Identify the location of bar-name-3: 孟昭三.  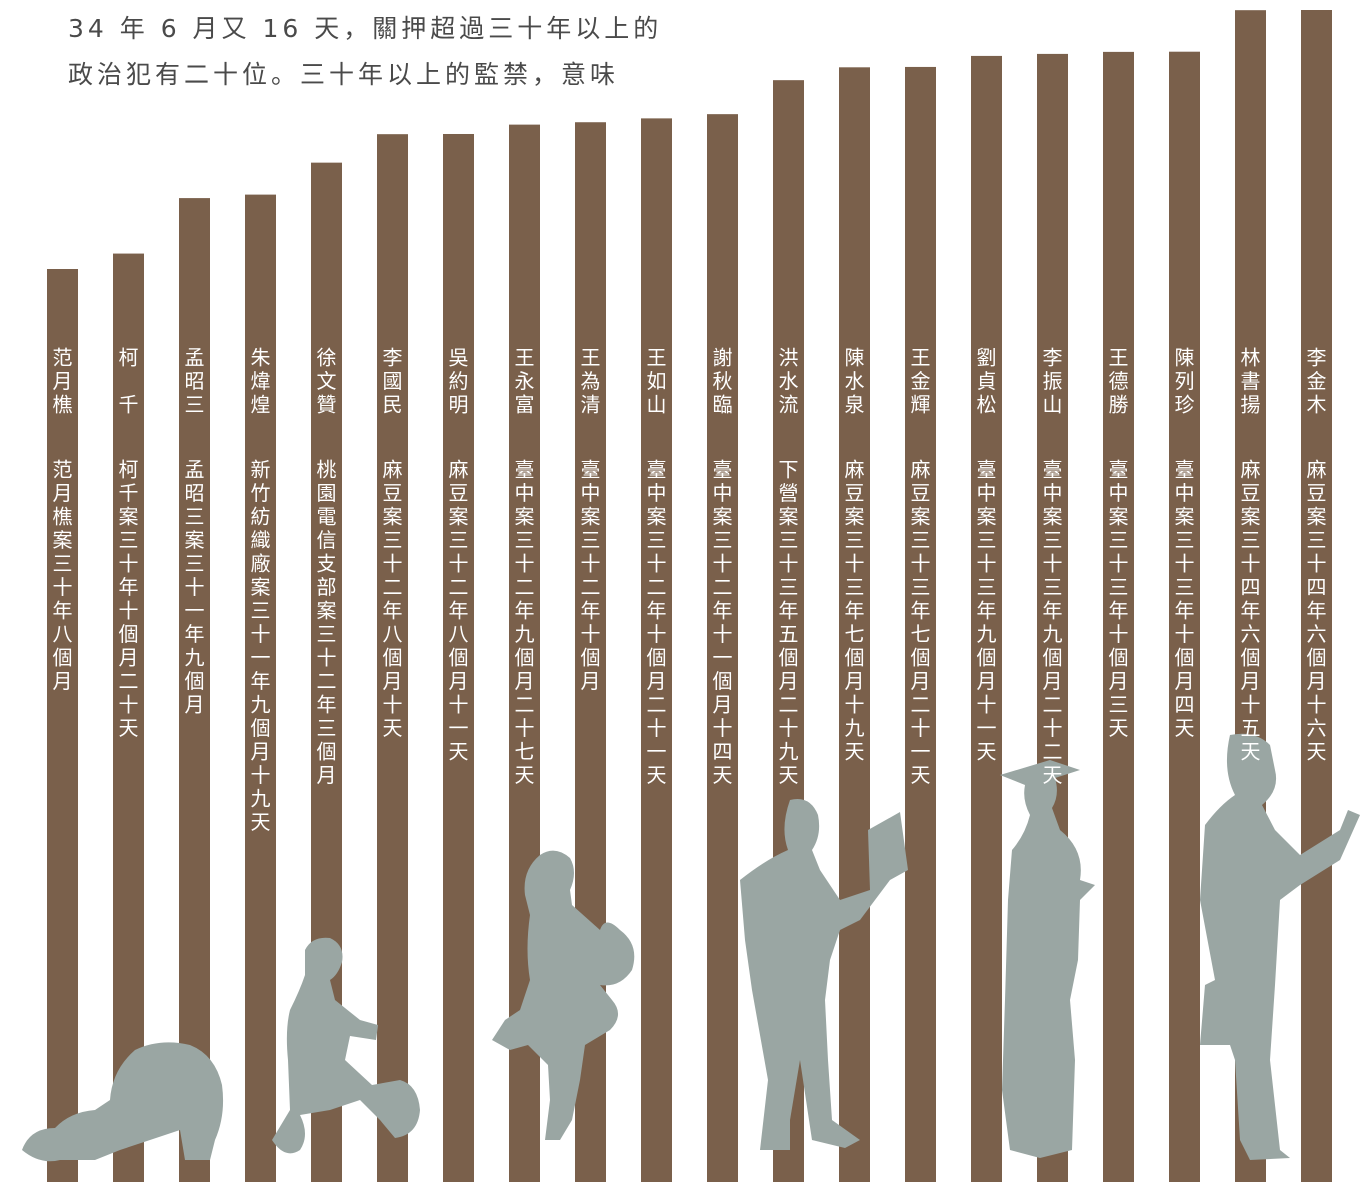
(195, 381).